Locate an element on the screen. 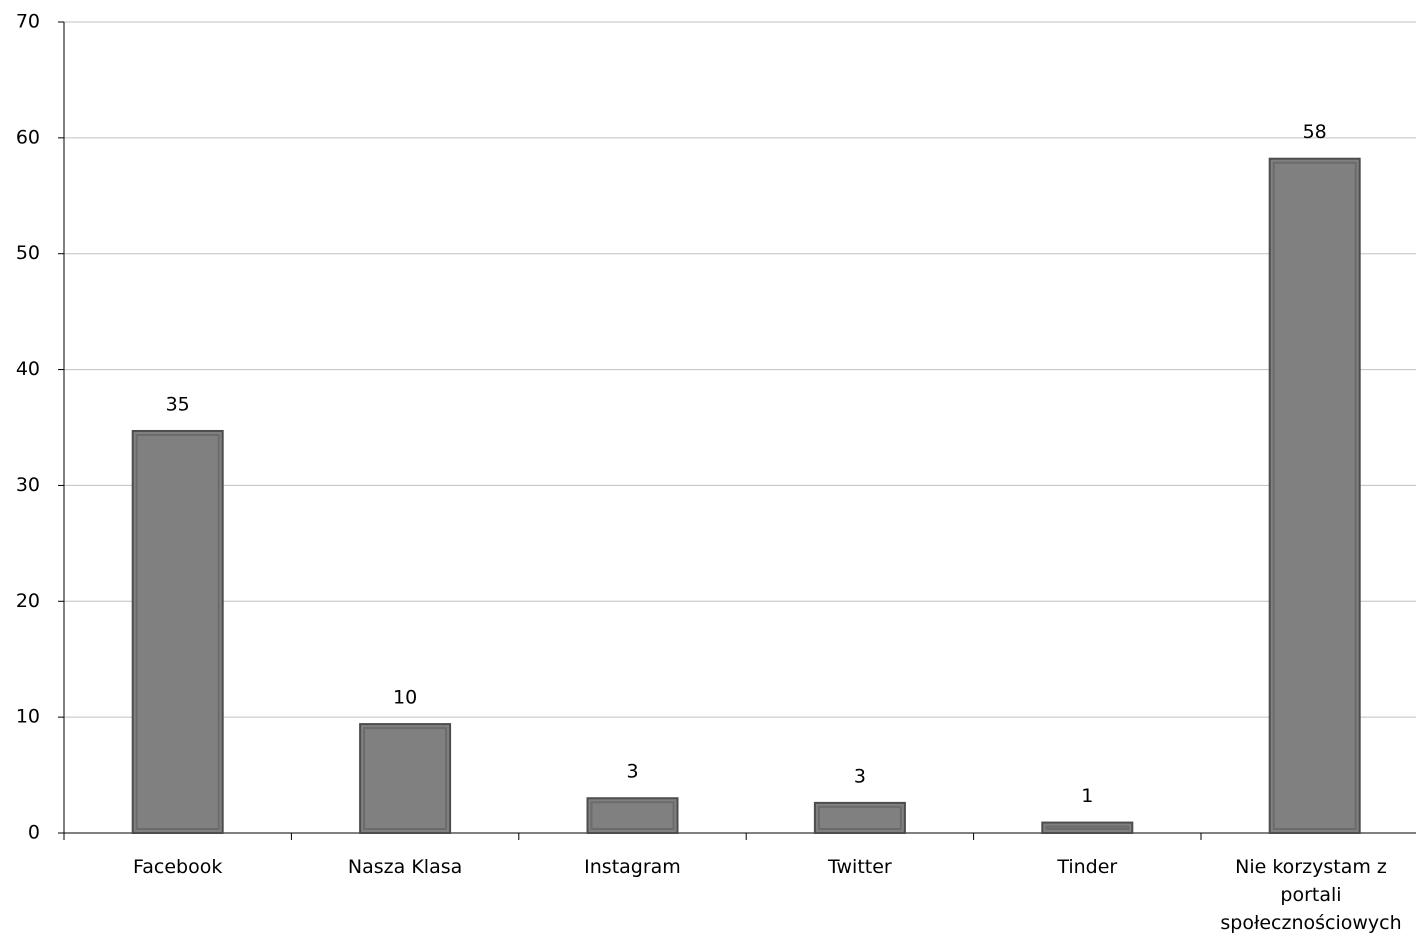 The image size is (1416, 945). y-tick-label: 50 is located at coordinates (28, 253).